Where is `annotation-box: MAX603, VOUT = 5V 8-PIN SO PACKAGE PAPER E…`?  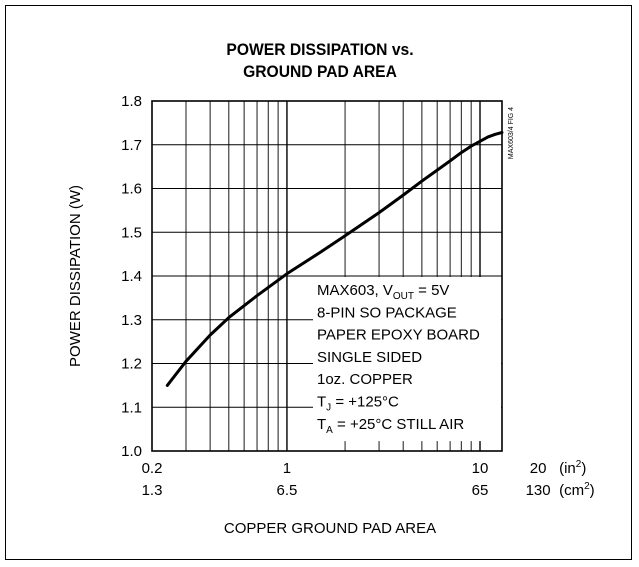 annotation-box: MAX603, VOUT = 5V 8-PIN SO PACKAGE PAPER E… is located at coordinates (407, 359).